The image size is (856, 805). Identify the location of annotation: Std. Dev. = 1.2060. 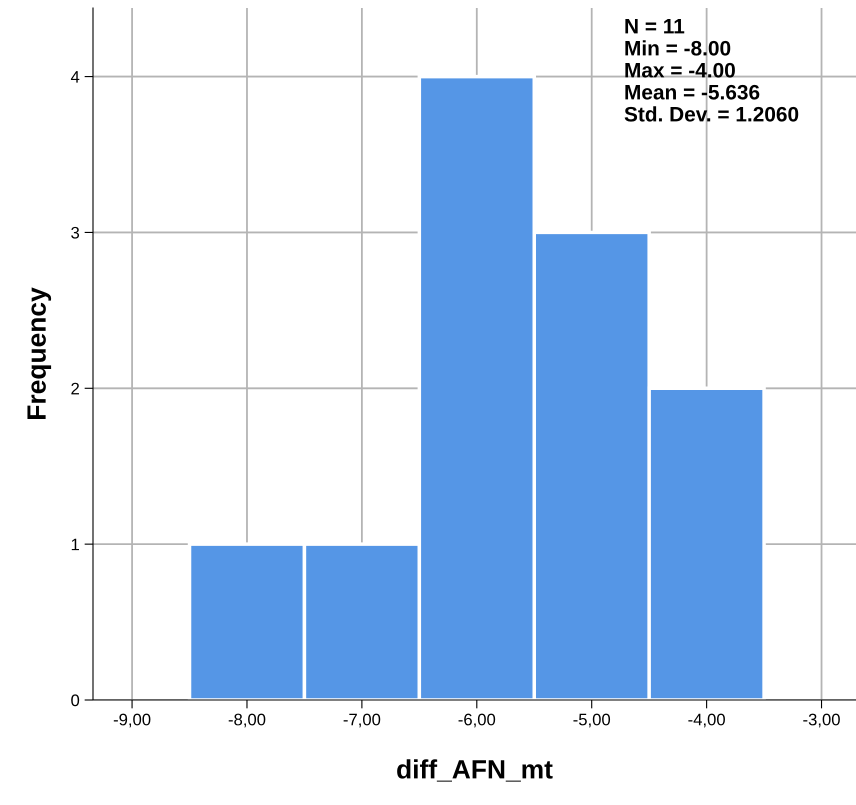
(711, 114).